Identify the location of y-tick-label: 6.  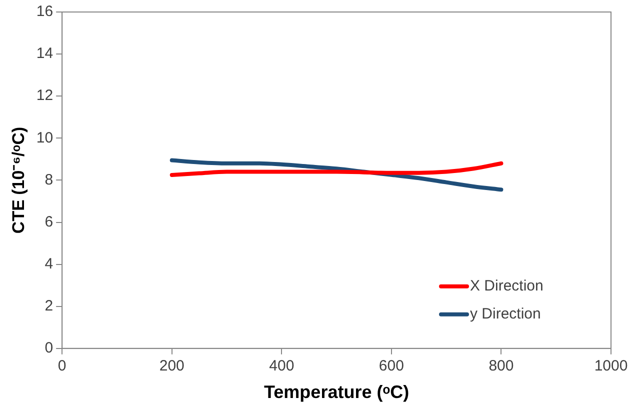
(49, 221).